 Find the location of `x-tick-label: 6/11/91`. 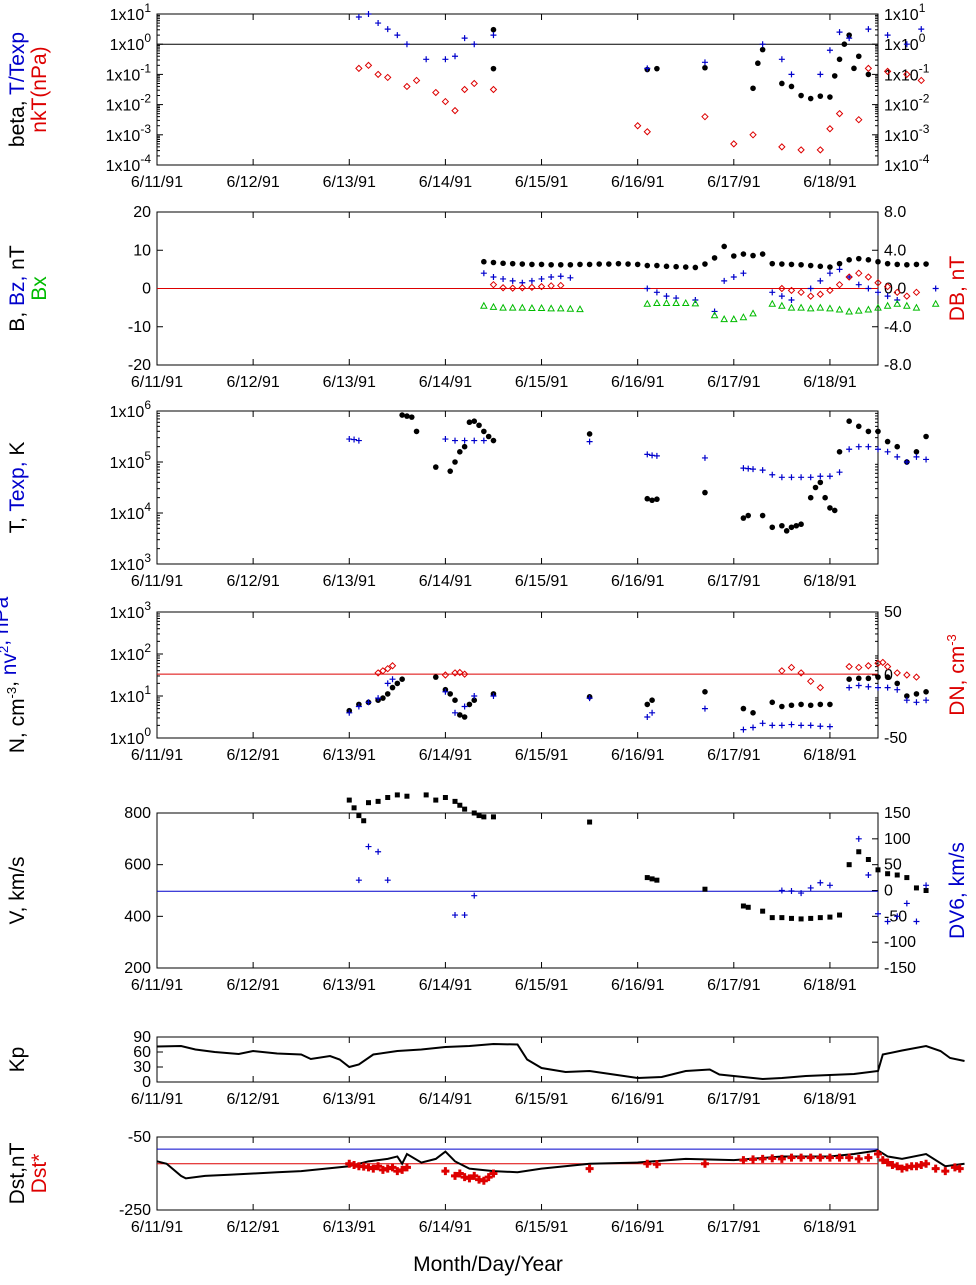

x-tick-label: 6/11/91 is located at coordinates (157, 182).